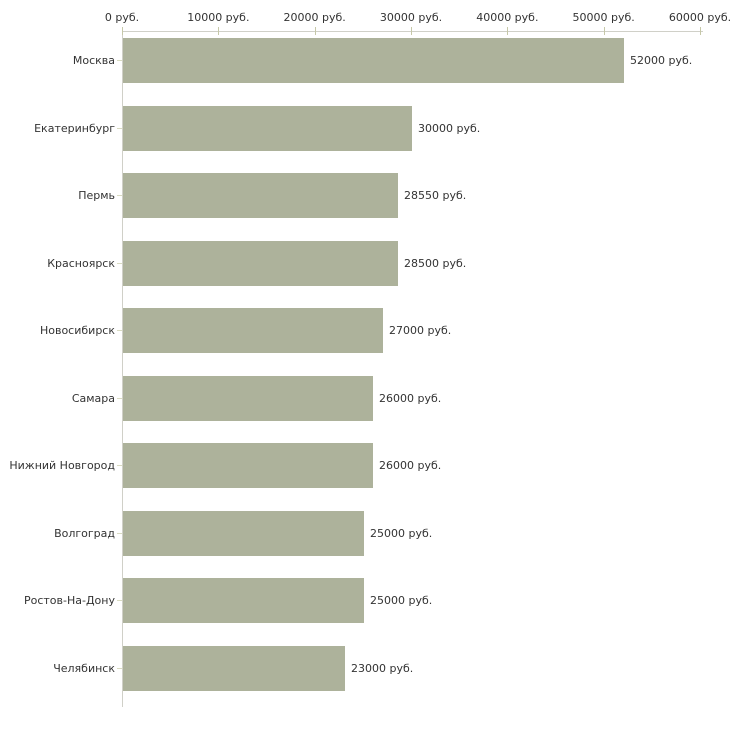 The height and width of the screenshot is (730, 730). I want to click on value-label: 52000 руб., so click(661, 60).